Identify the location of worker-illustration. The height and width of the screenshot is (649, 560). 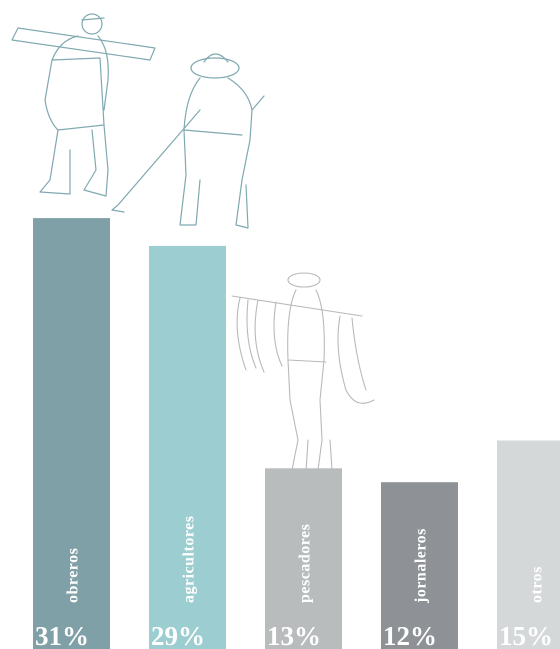
(83, 105).